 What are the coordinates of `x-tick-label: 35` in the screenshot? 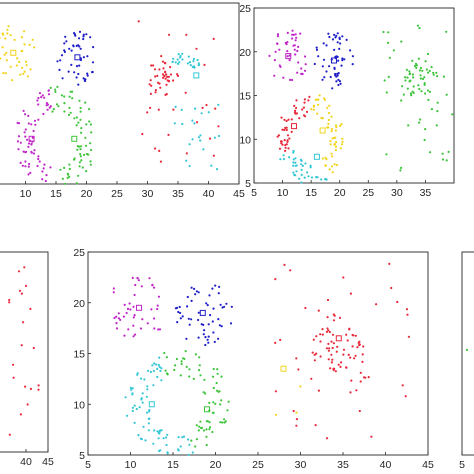 It's located at (426, 193).